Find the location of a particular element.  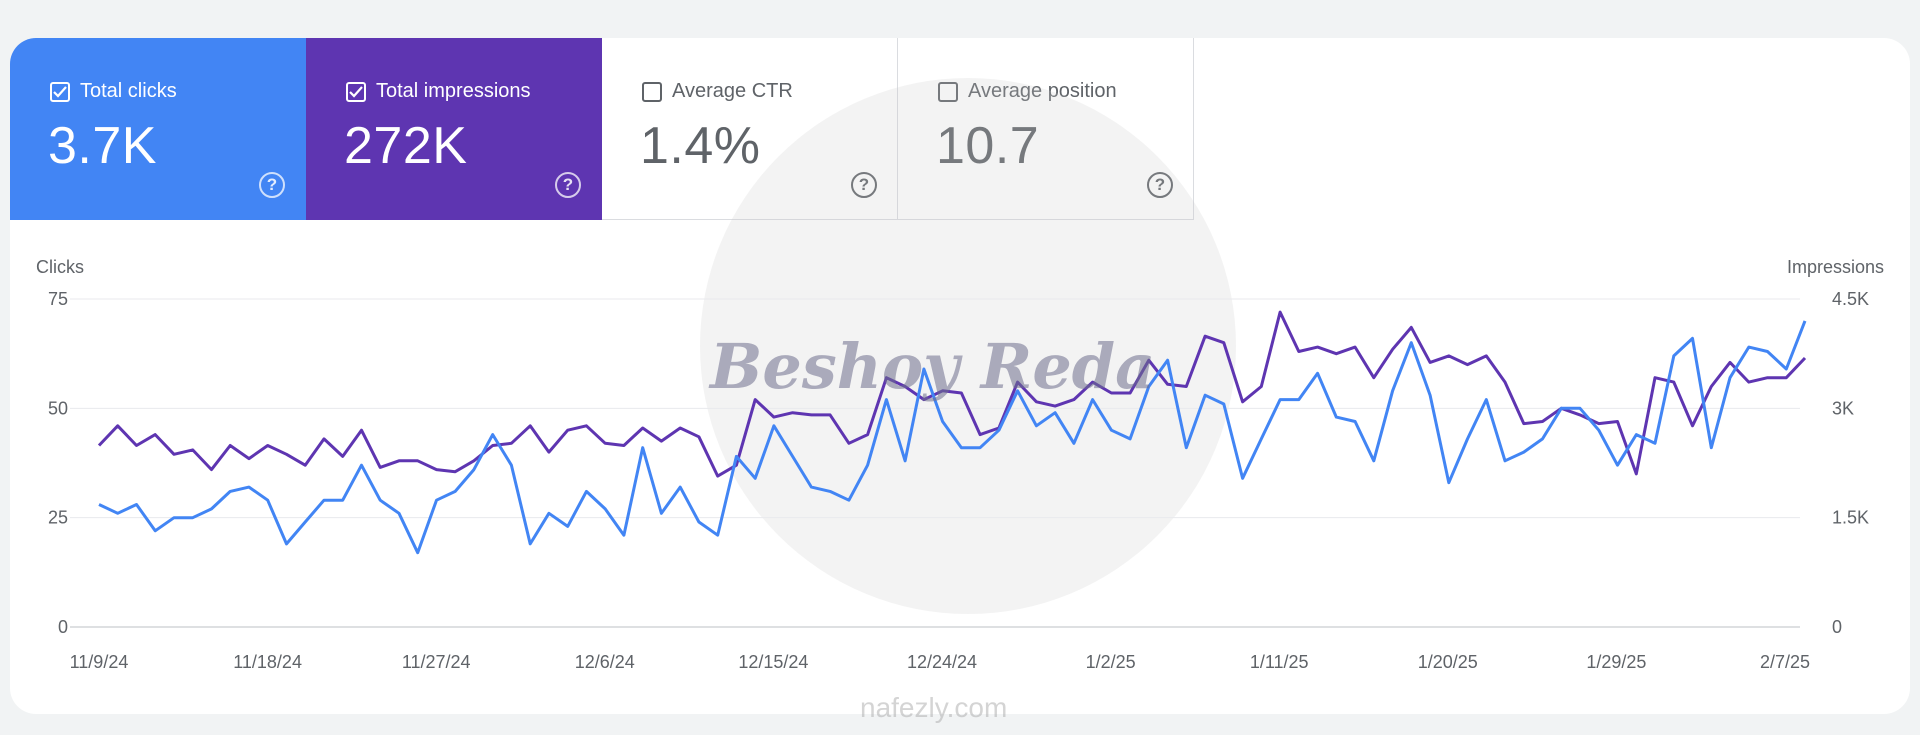

left-axis-title: Clicks is located at coordinates (60, 267).